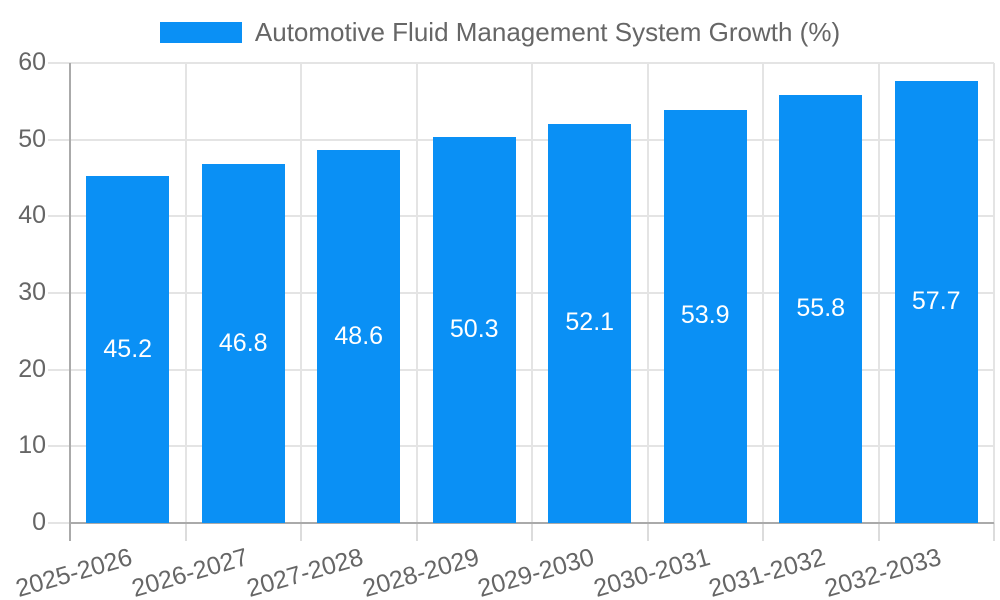 This screenshot has width=1000, height=600. I want to click on x-axis-tick-label: 2030-2031, so click(651, 571).